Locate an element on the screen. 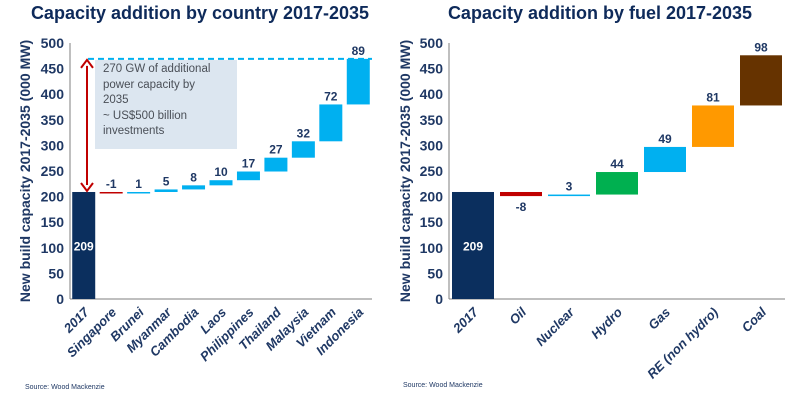 Image resolution: width=800 pixels, height=411 pixels. country-data-label: 10 is located at coordinates (221, 172).